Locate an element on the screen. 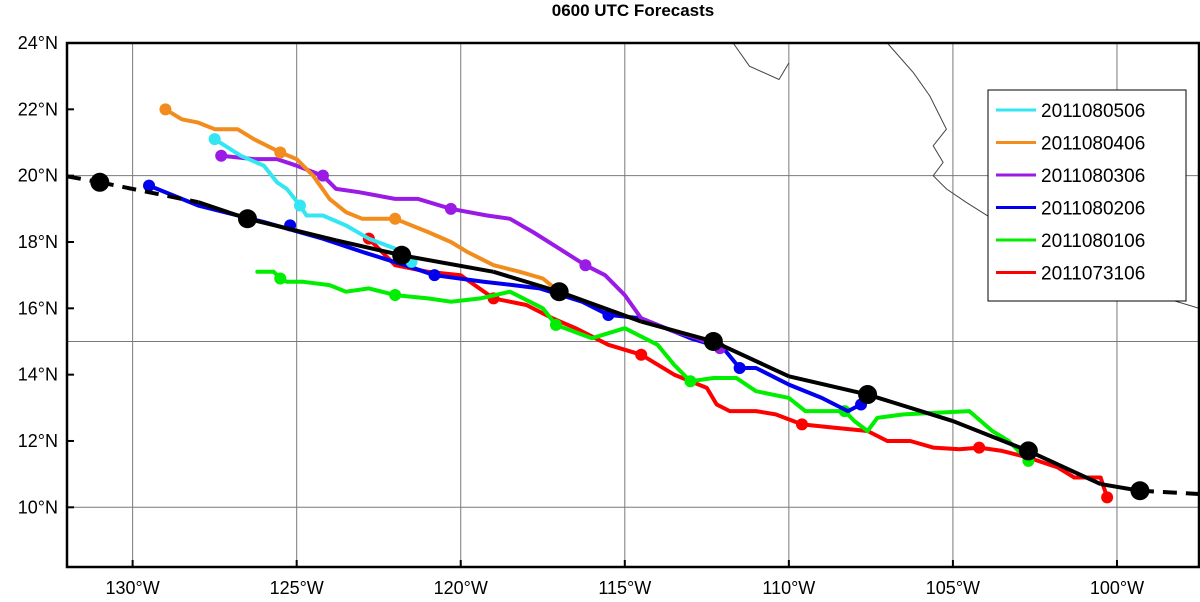 The image size is (1200, 602). legend-label: 2011080206 is located at coordinates (1093, 209).